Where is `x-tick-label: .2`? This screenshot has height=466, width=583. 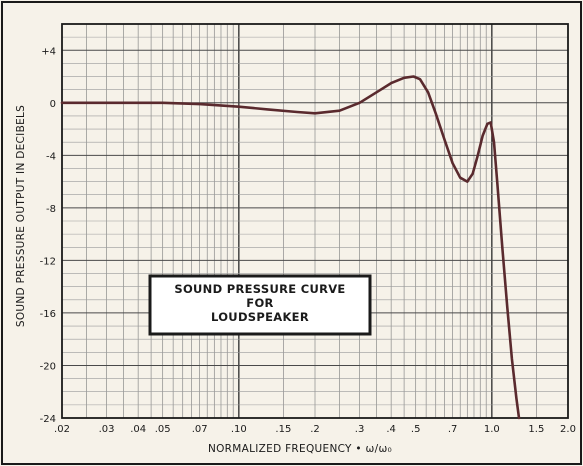
x-tick-label: .2 is located at coordinates (315, 429).